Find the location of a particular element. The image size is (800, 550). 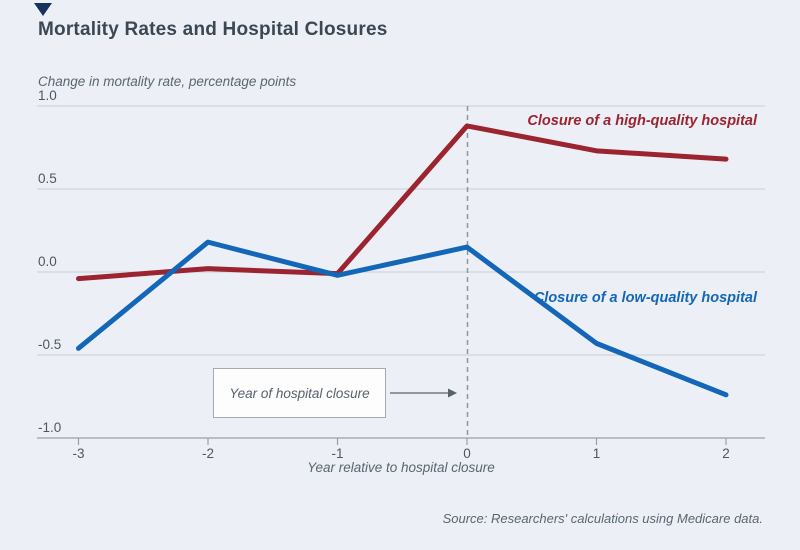

y-tick-label: 1.0 is located at coordinates (47, 95).